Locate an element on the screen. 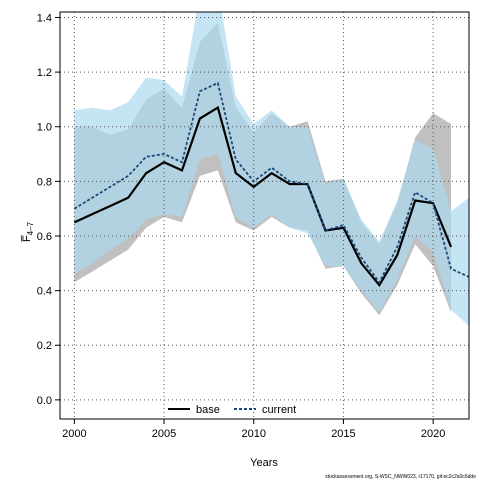 This screenshot has height=480, width=480. x-axis-title: Years is located at coordinates (264, 463).